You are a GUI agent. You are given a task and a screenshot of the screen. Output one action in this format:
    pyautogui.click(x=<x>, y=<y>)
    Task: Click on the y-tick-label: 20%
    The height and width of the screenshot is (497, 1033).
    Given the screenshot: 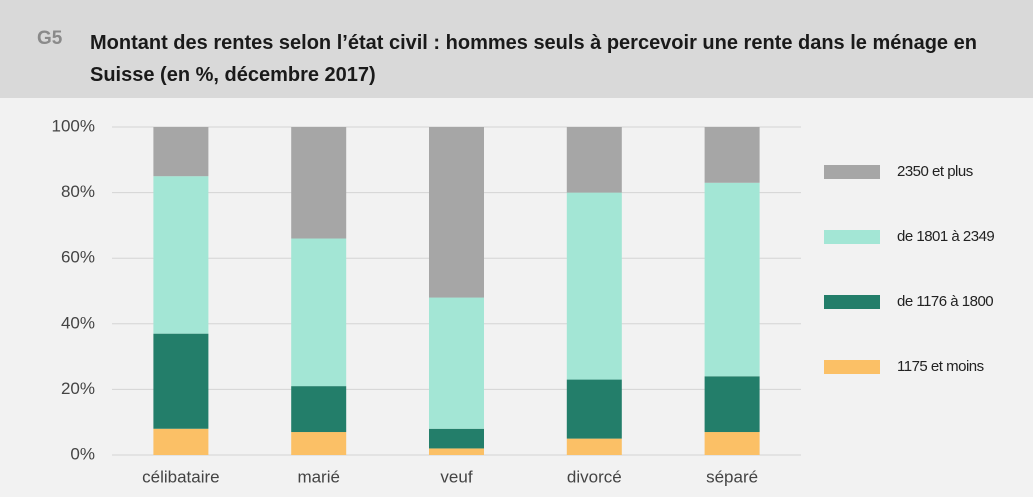 What is the action you would take?
    pyautogui.click(x=78, y=388)
    